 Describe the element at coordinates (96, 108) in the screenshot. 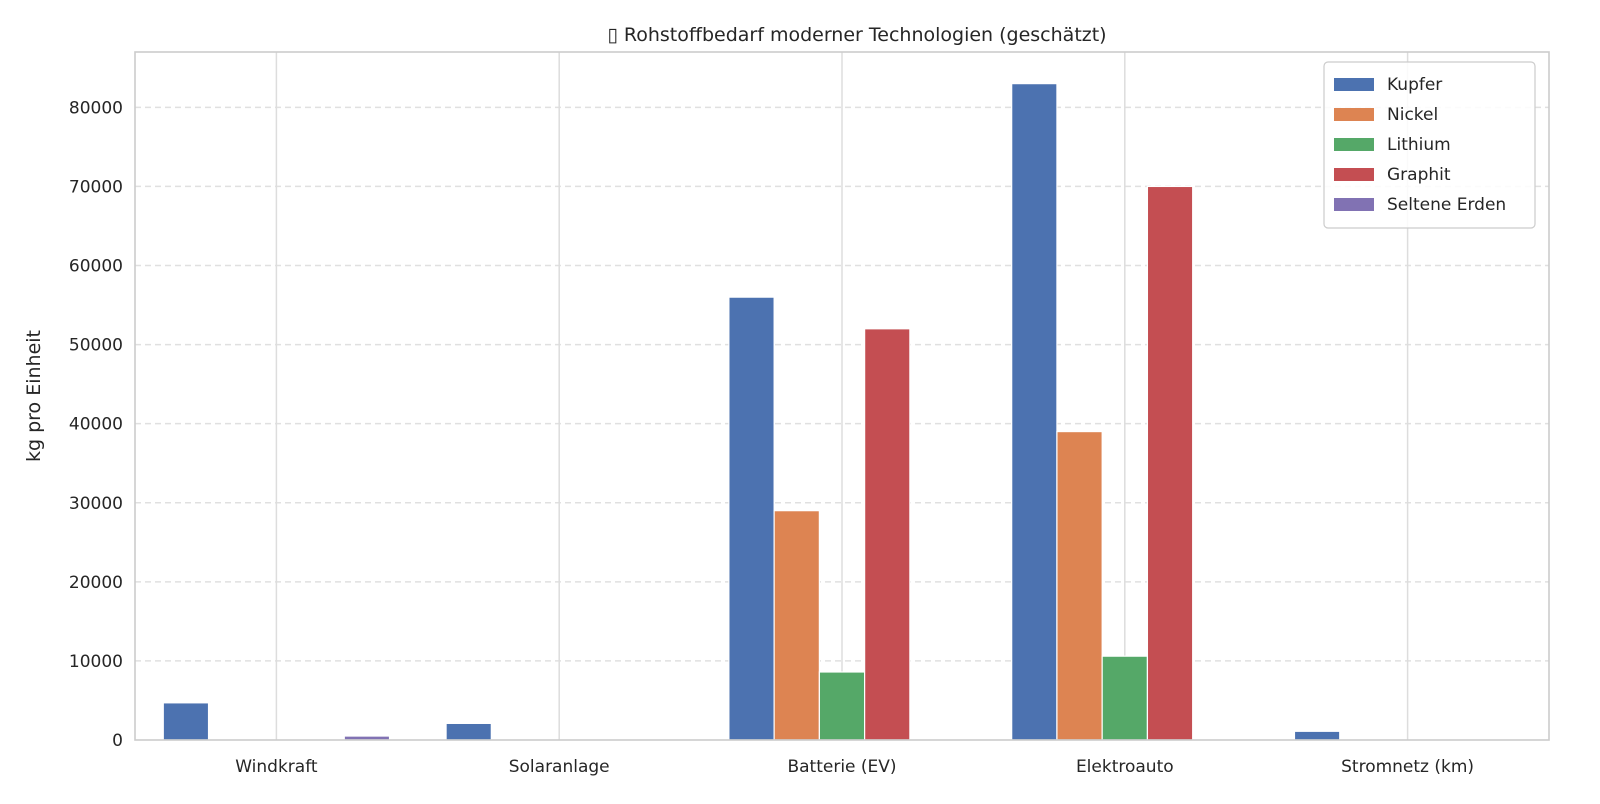

I see `y-tick-label: 80000` at that location.